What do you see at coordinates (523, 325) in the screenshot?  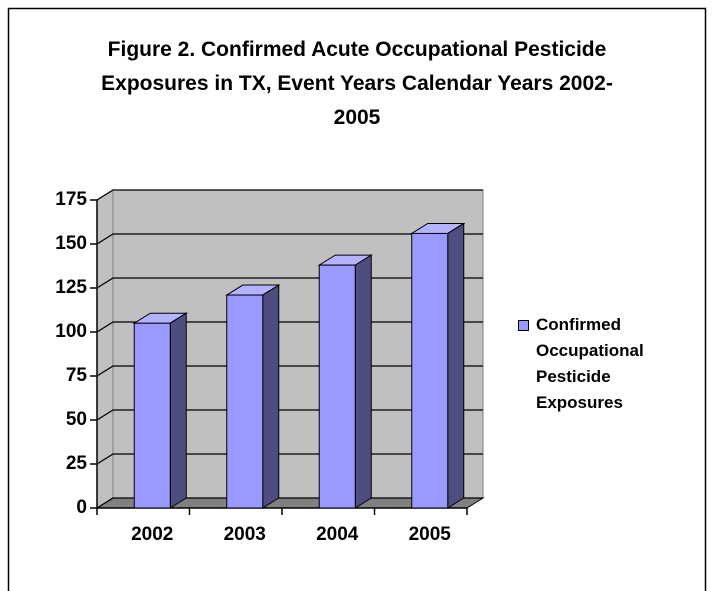 I see `legend-swatch` at bounding box center [523, 325].